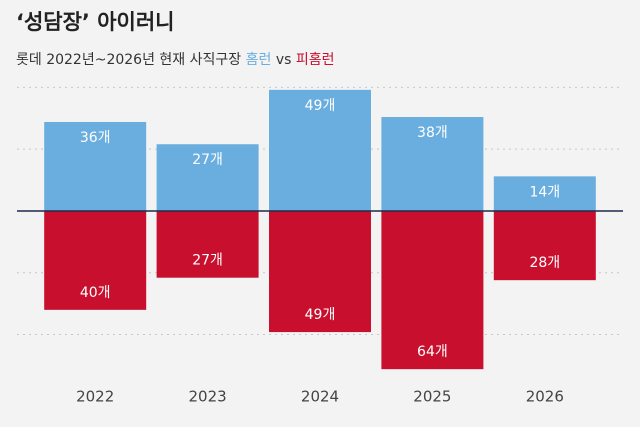  What do you see at coordinates (95, 397) in the screenshot?
I see `x-tick-label: 2022` at bounding box center [95, 397].